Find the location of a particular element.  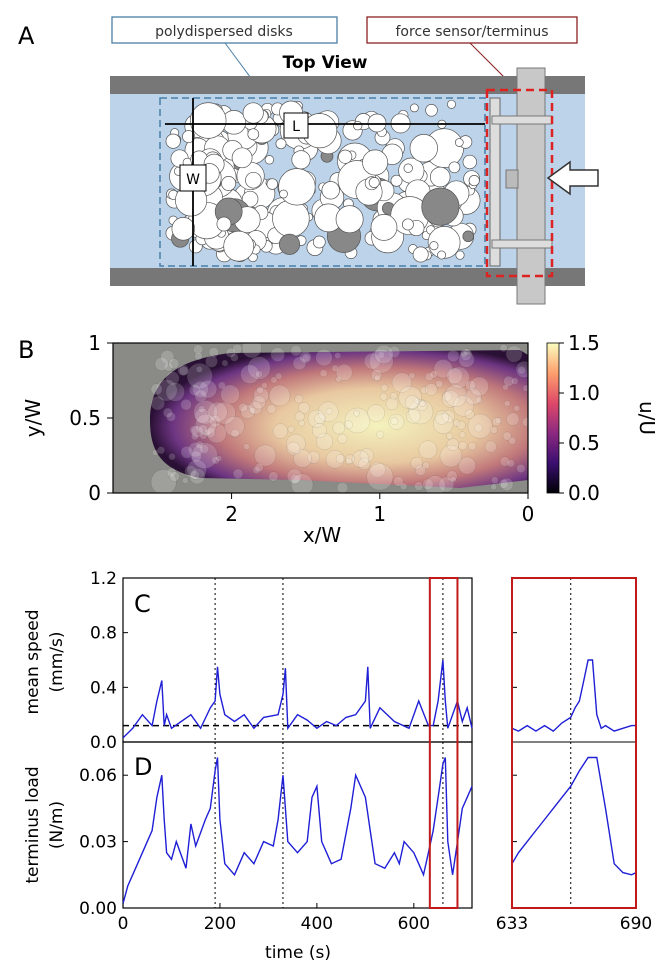

arrow-icon is located at coordinates (572, 178).